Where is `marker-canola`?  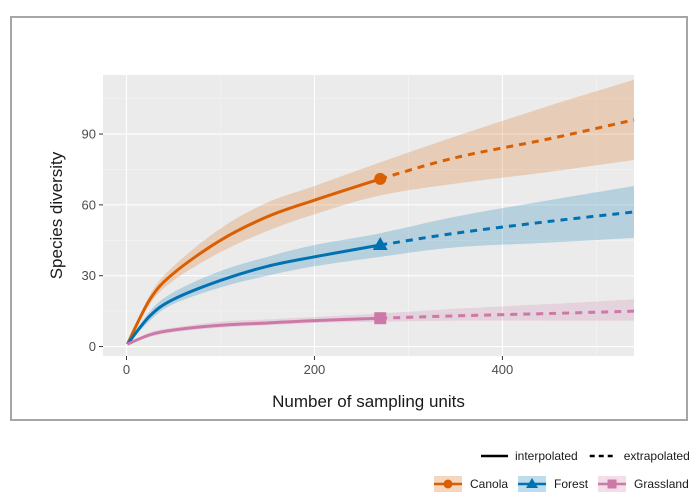 marker-canola is located at coordinates (380, 178).